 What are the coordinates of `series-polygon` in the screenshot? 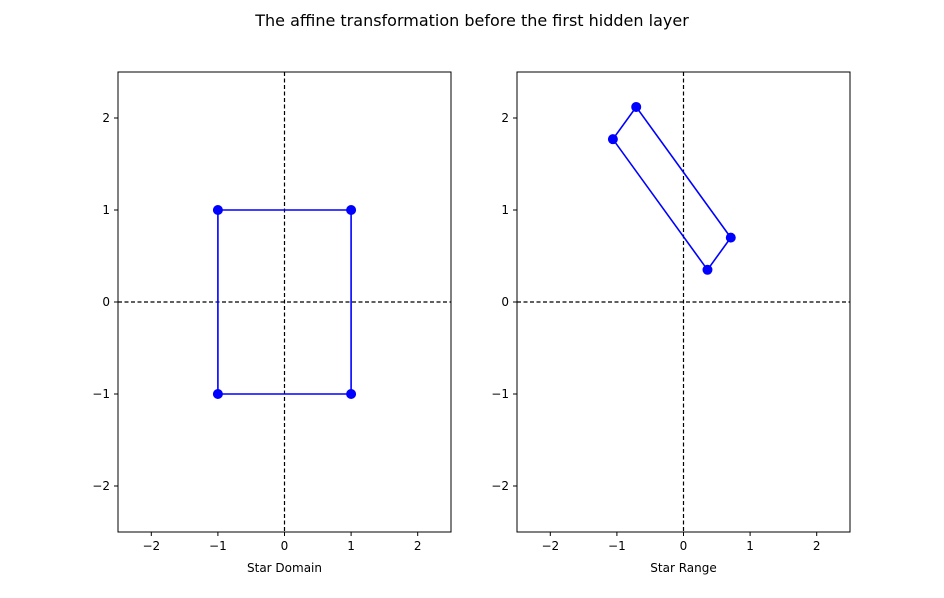 It's located at (671, 188).